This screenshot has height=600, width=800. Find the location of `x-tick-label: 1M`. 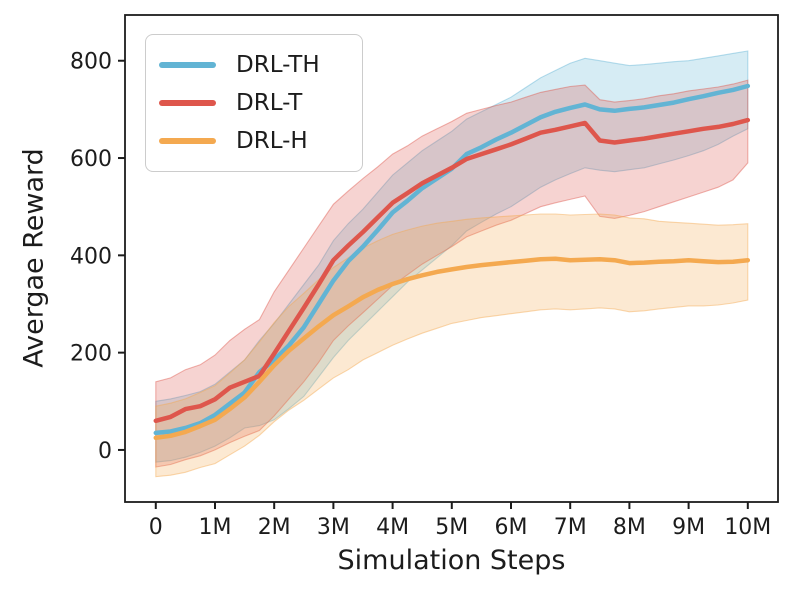

x-tick-label: 1M is located at coordinates (214, 527).